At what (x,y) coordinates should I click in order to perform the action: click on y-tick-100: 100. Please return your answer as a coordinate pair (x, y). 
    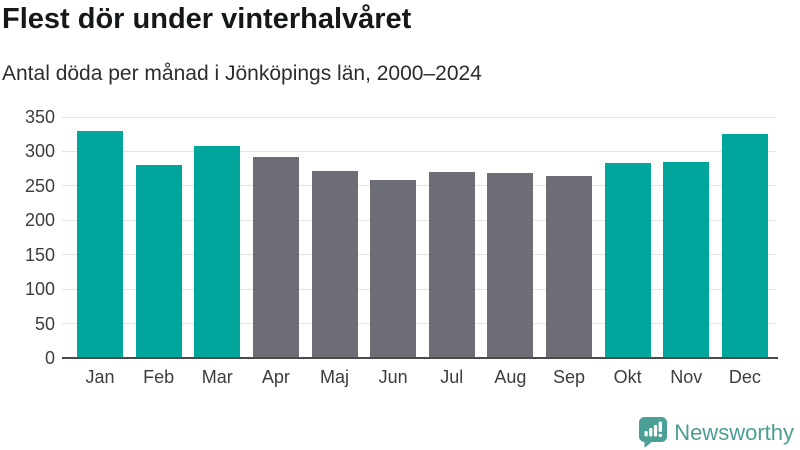
    Looking at the image, I should click on (39, 289).